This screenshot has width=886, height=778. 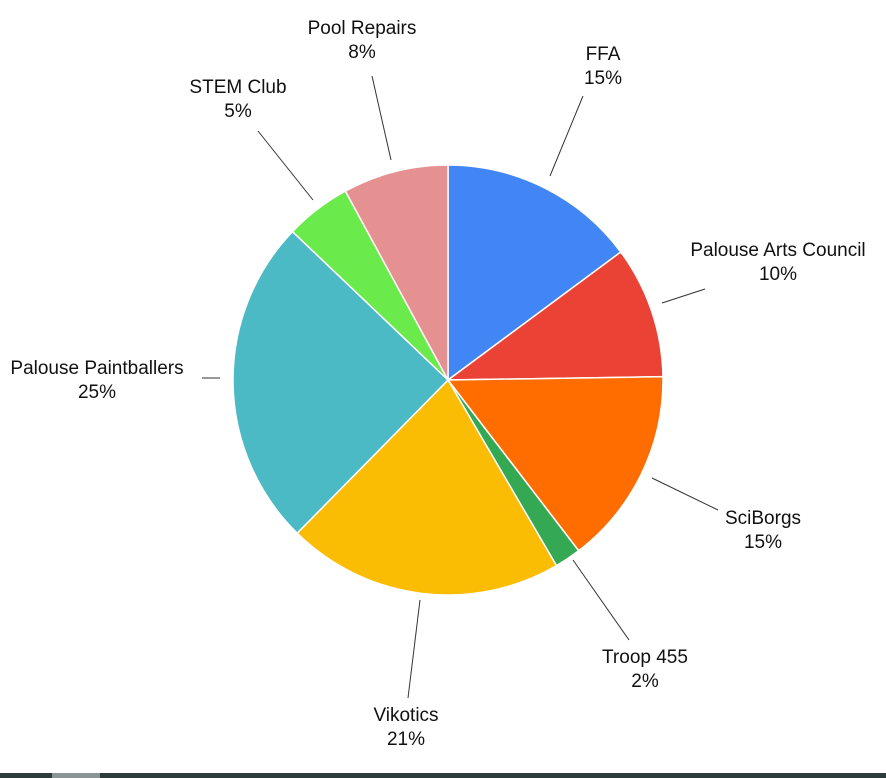 I want to click on slice-label-pool-repairs: Pool Repairs 8%, so click(x=362, y=40).